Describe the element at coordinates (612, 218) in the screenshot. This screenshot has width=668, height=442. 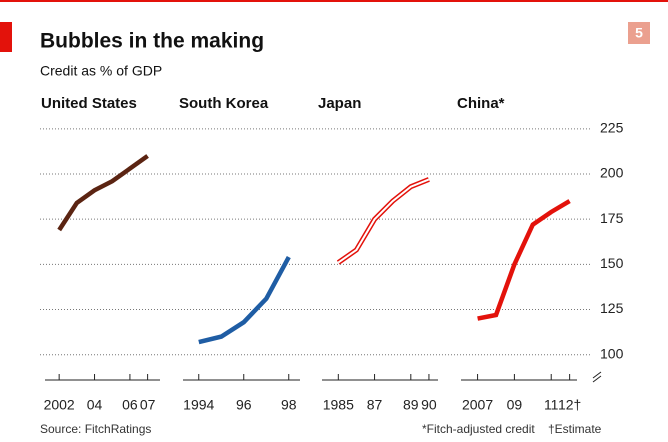
I see `y-tick-label: 175` at that location.